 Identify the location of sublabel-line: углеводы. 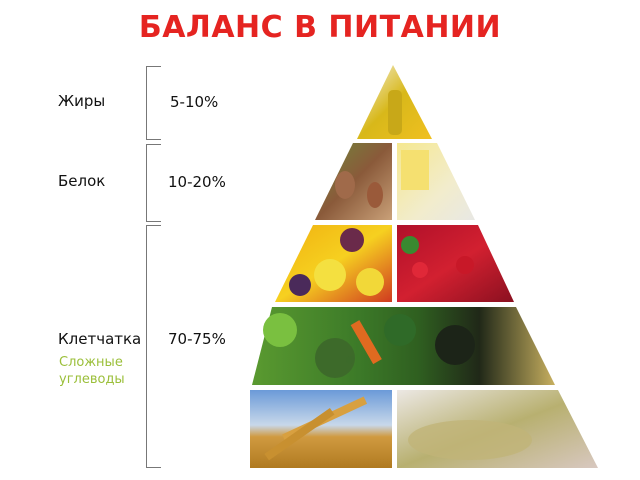
(92, 379).